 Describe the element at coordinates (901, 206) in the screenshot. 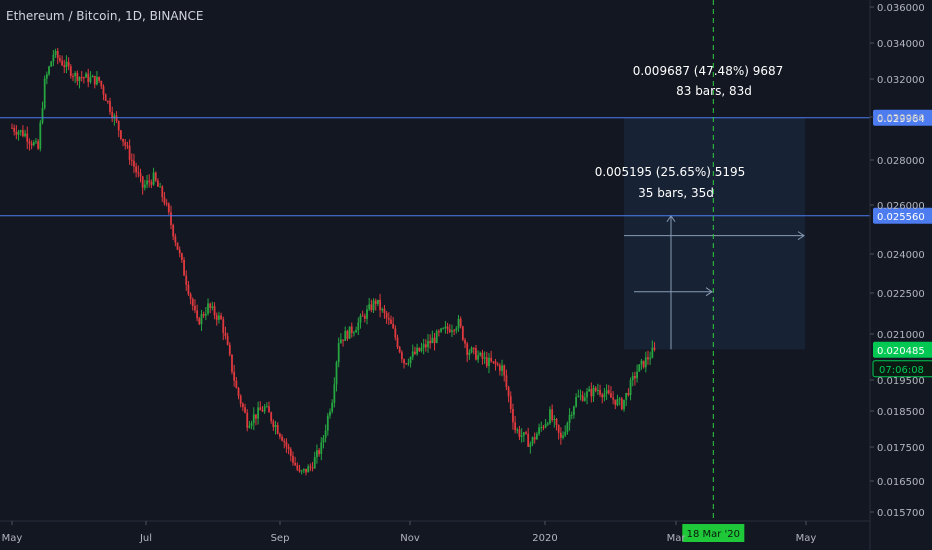

I see `price-tick-label: 0.026000` at that location.